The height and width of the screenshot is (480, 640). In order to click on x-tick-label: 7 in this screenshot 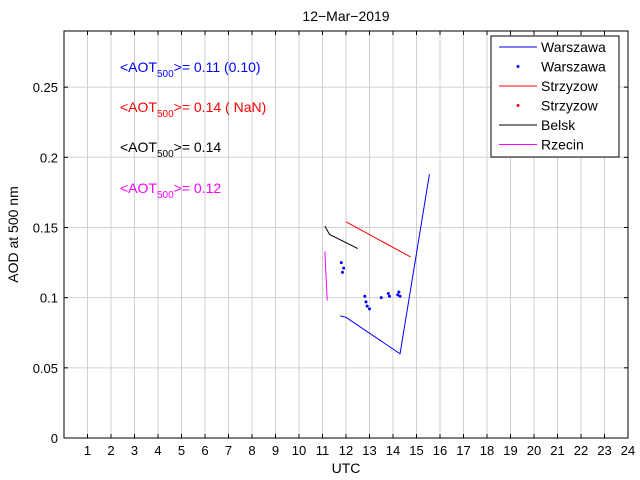, I will do `click(228, 450)`.